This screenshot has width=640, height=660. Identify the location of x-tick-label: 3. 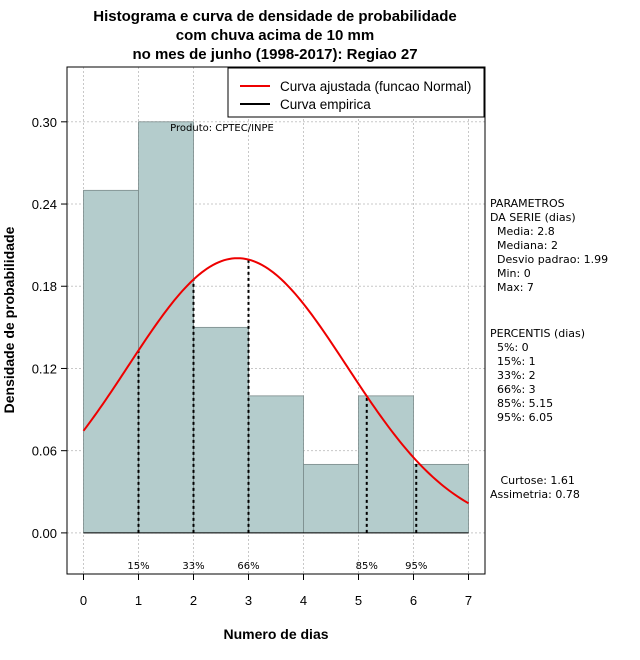
(248, 600).